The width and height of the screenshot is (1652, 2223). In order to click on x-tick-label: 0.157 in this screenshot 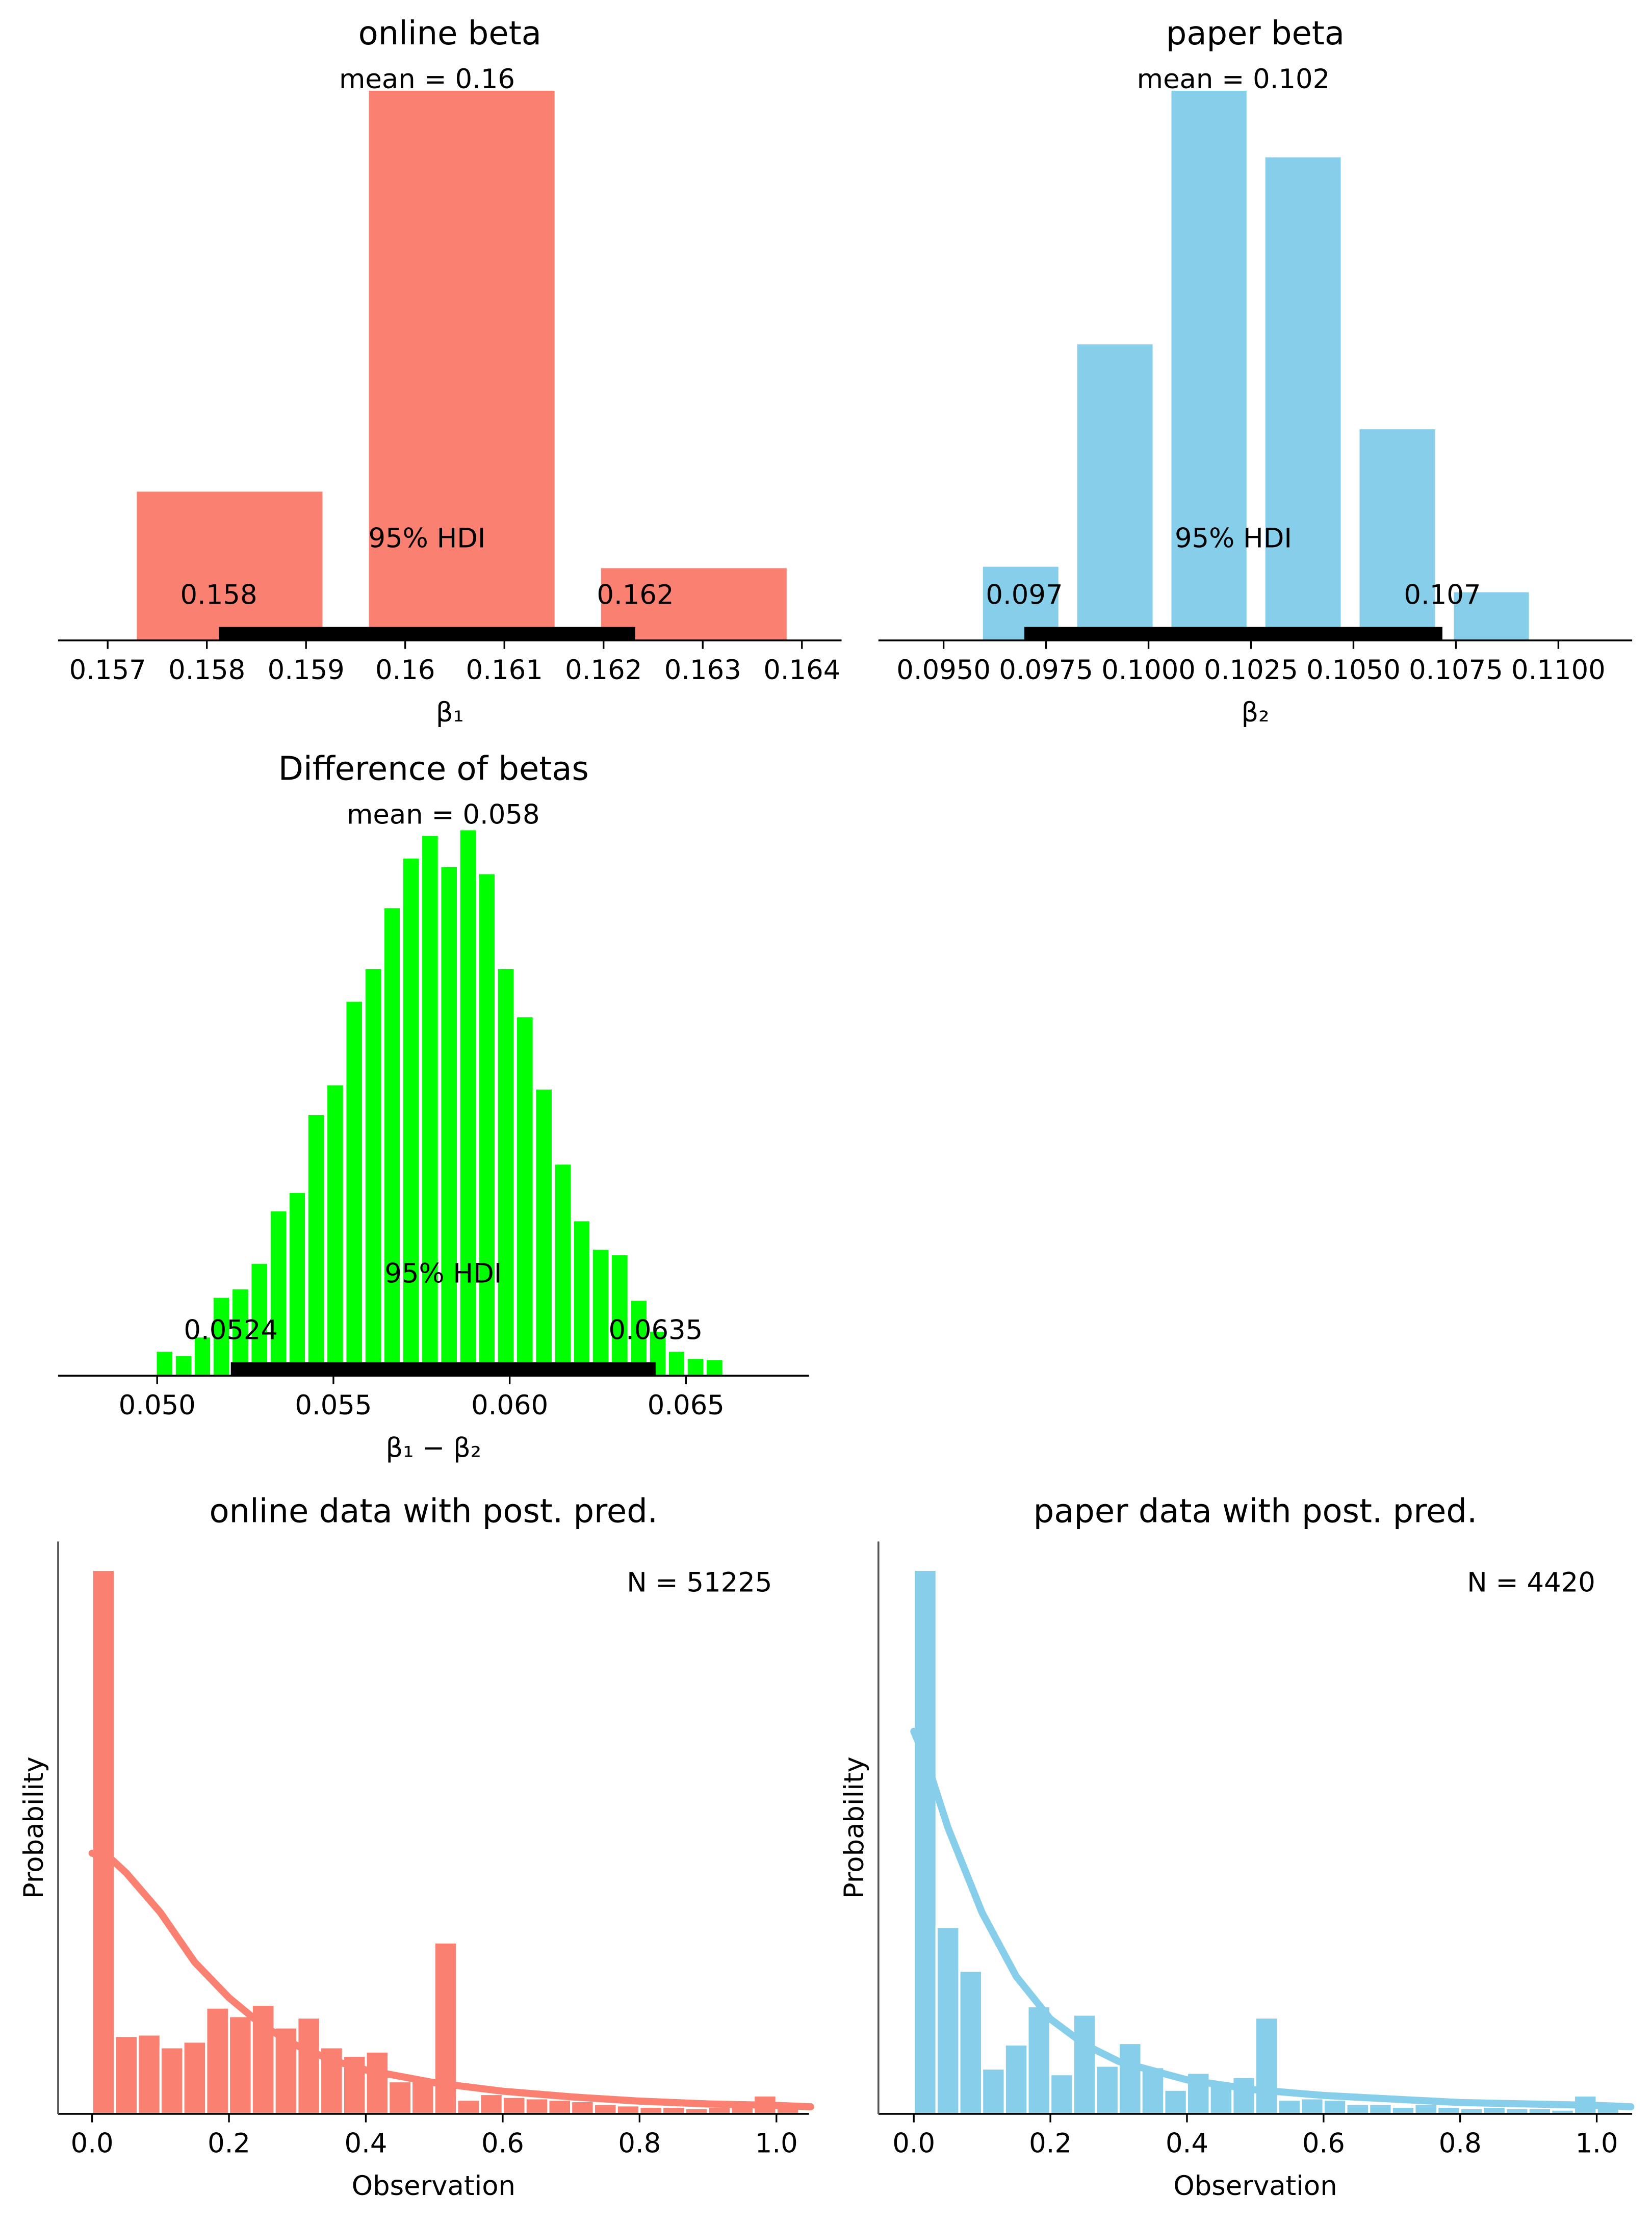, I will do `click(107, 671)`.